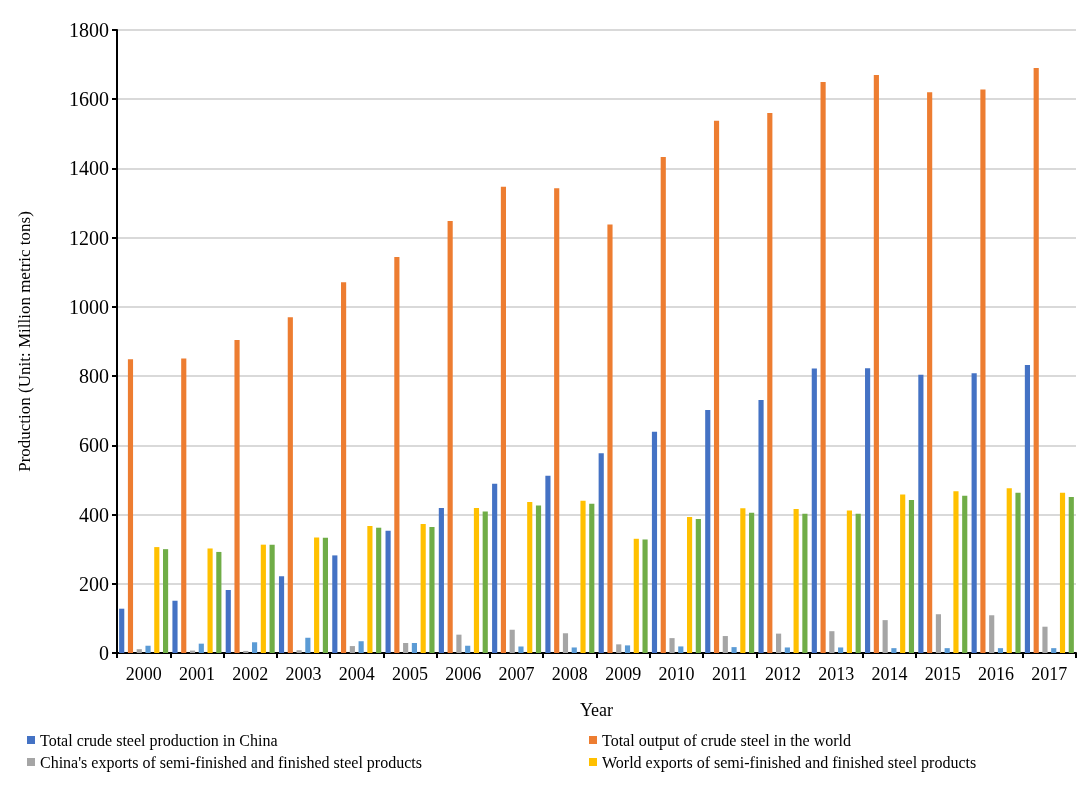 Image resolution: width=1088 pixels, height=787 pixels. Describe the element at coordinates (94, 514) in the screenshot. I see `y-tick-label: 400` at that location.